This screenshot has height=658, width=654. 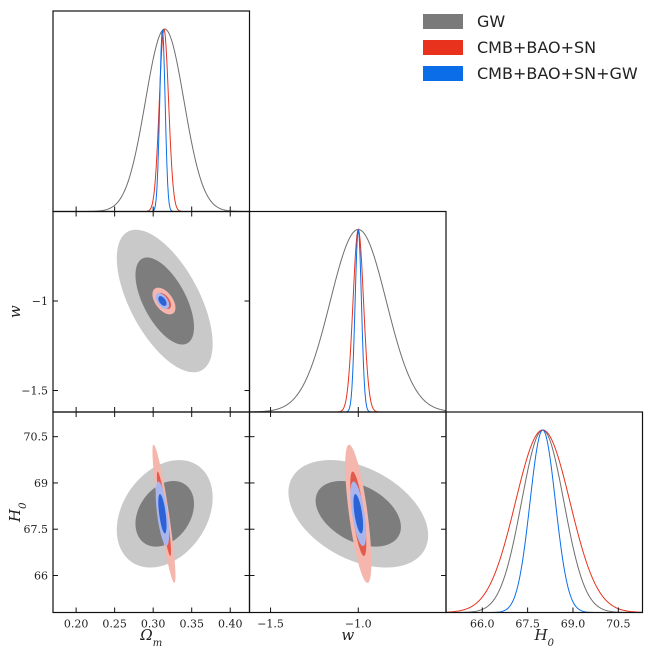 I want to click on y-tick-label-h0: 67.5, so click(x=36, y=529).